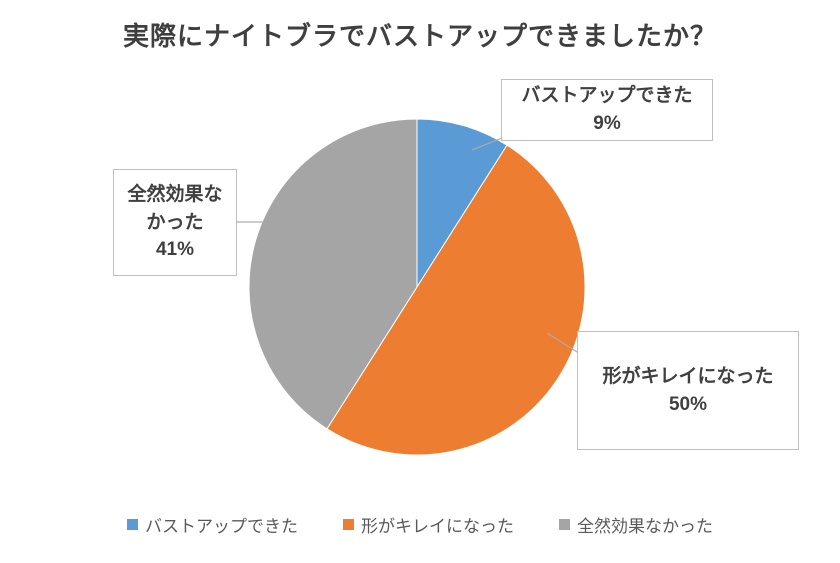  I want to click on callout-shape-improved-label: 形がキレイになった, so click(688, 376).